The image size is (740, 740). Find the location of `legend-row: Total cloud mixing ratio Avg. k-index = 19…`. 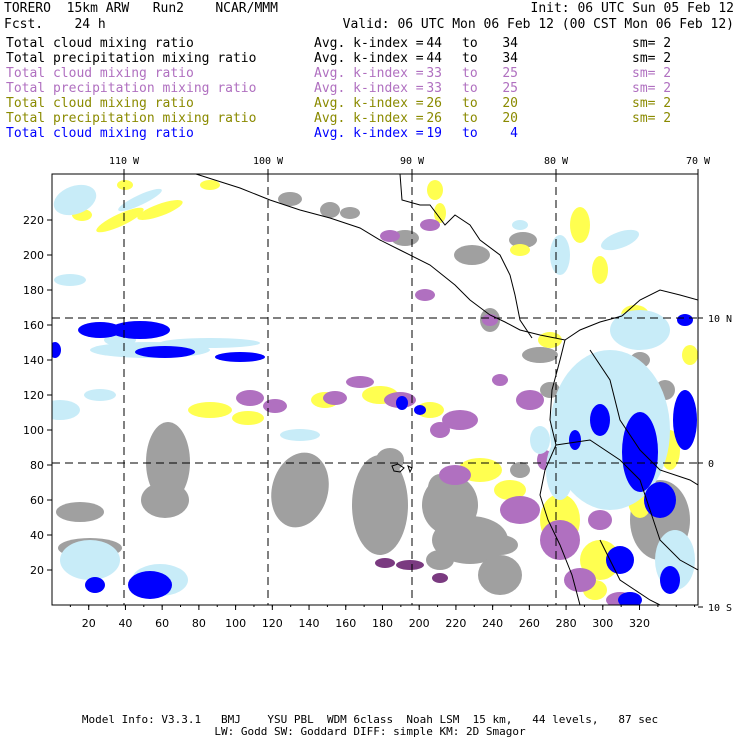

legend-row: Total cloud mixing ratio Avg. k-index = 19… is located at coordinates (262, 133).